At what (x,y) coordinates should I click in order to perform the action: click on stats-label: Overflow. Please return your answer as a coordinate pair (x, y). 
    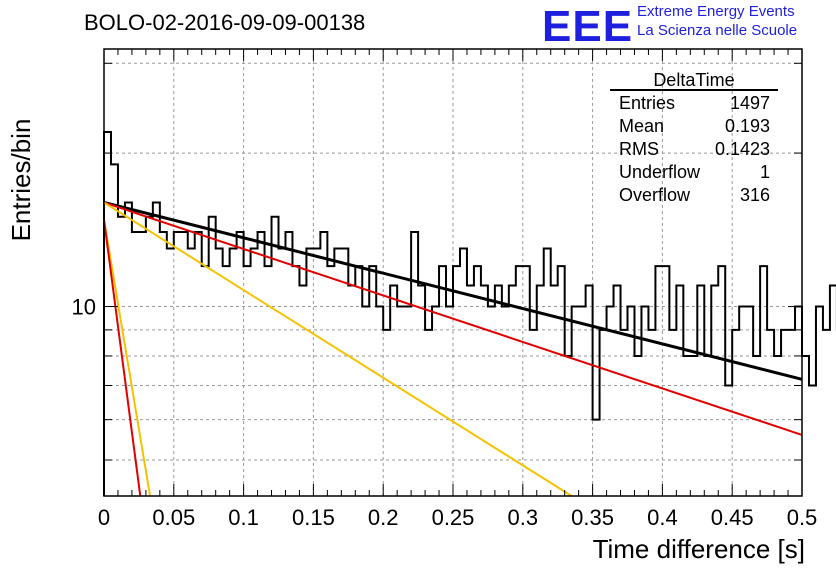
    Looking at the image, I should click on (655, 195).